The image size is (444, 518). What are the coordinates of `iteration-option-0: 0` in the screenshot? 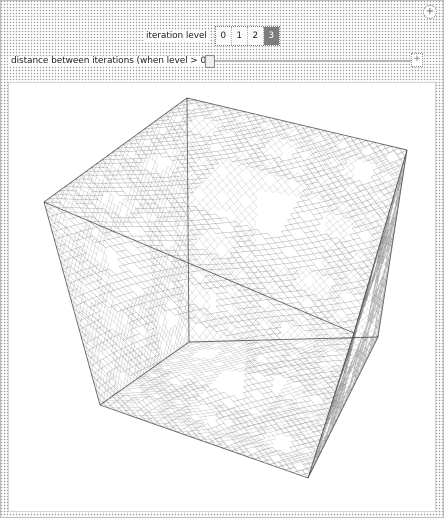 It's located at (224, 36).